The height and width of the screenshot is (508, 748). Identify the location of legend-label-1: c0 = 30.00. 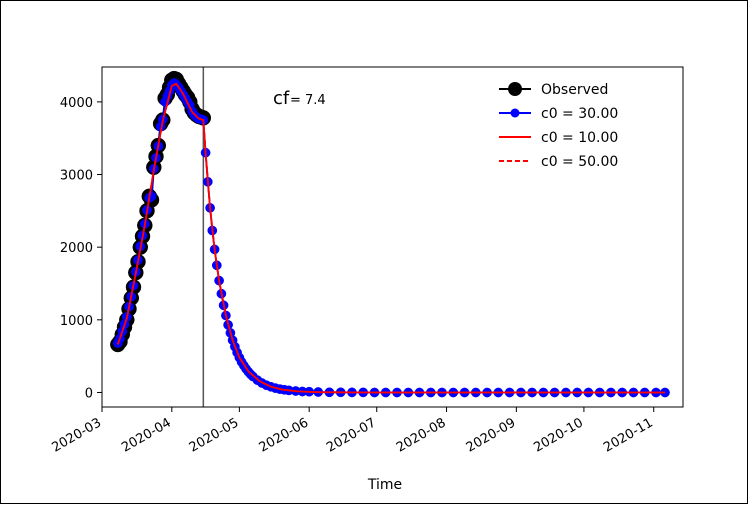
(579, 114).